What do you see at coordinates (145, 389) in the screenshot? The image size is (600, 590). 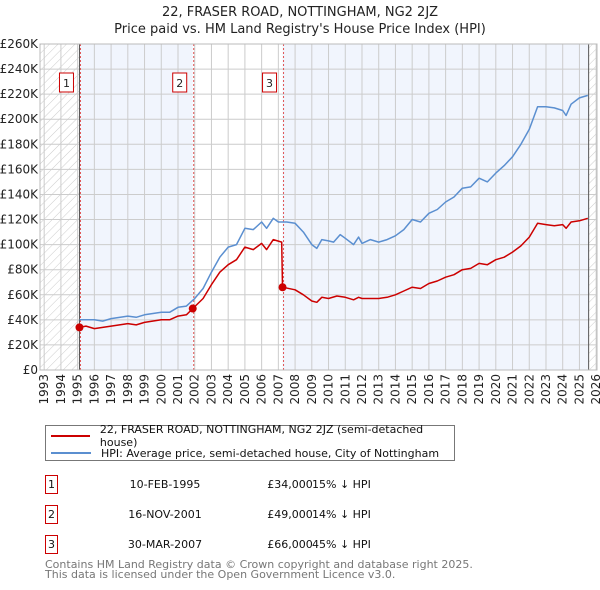 I see `x-tick-label: 1999` at bounding box center [145, 389].